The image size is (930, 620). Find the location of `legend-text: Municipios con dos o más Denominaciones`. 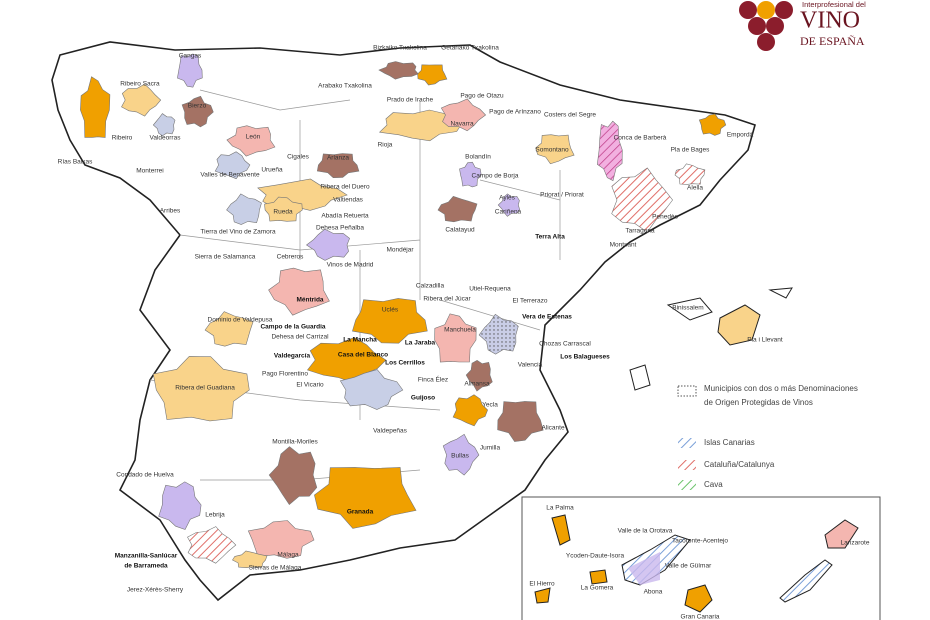

legend-text: Municipios con dos o más Denominaciones is located at coordinates (781, 388).